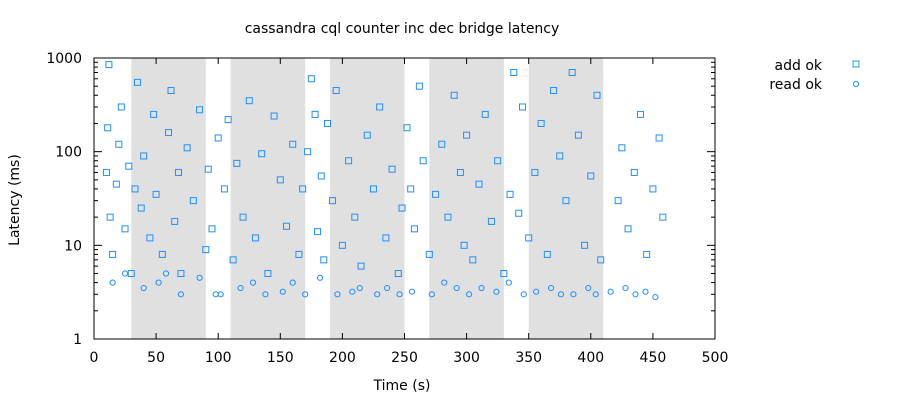  What do you see at coordinates (466, 358) in the screenshot?
I see `x-tick-label: 300` at bounding box center [466, 358].